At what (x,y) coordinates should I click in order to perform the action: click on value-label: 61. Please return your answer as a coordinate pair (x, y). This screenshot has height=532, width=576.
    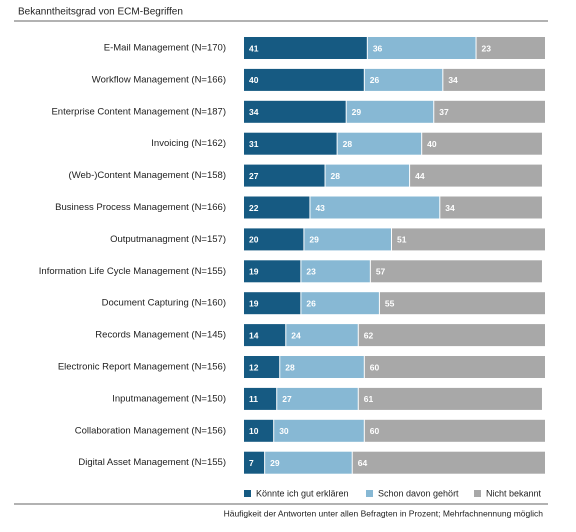
    Looking at the image, I should click on (369, 399).